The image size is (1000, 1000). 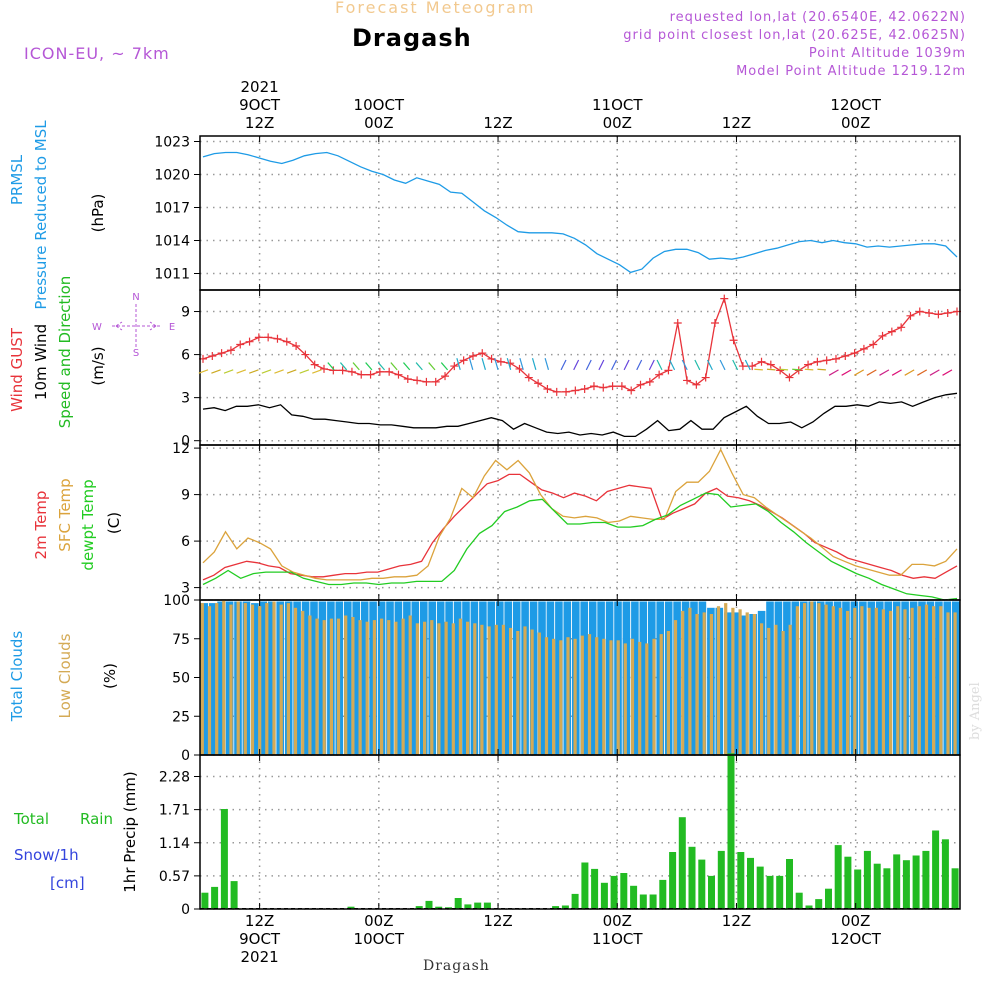 I want to click on top-time-label: 11OCT, so click(x=617, y=105).